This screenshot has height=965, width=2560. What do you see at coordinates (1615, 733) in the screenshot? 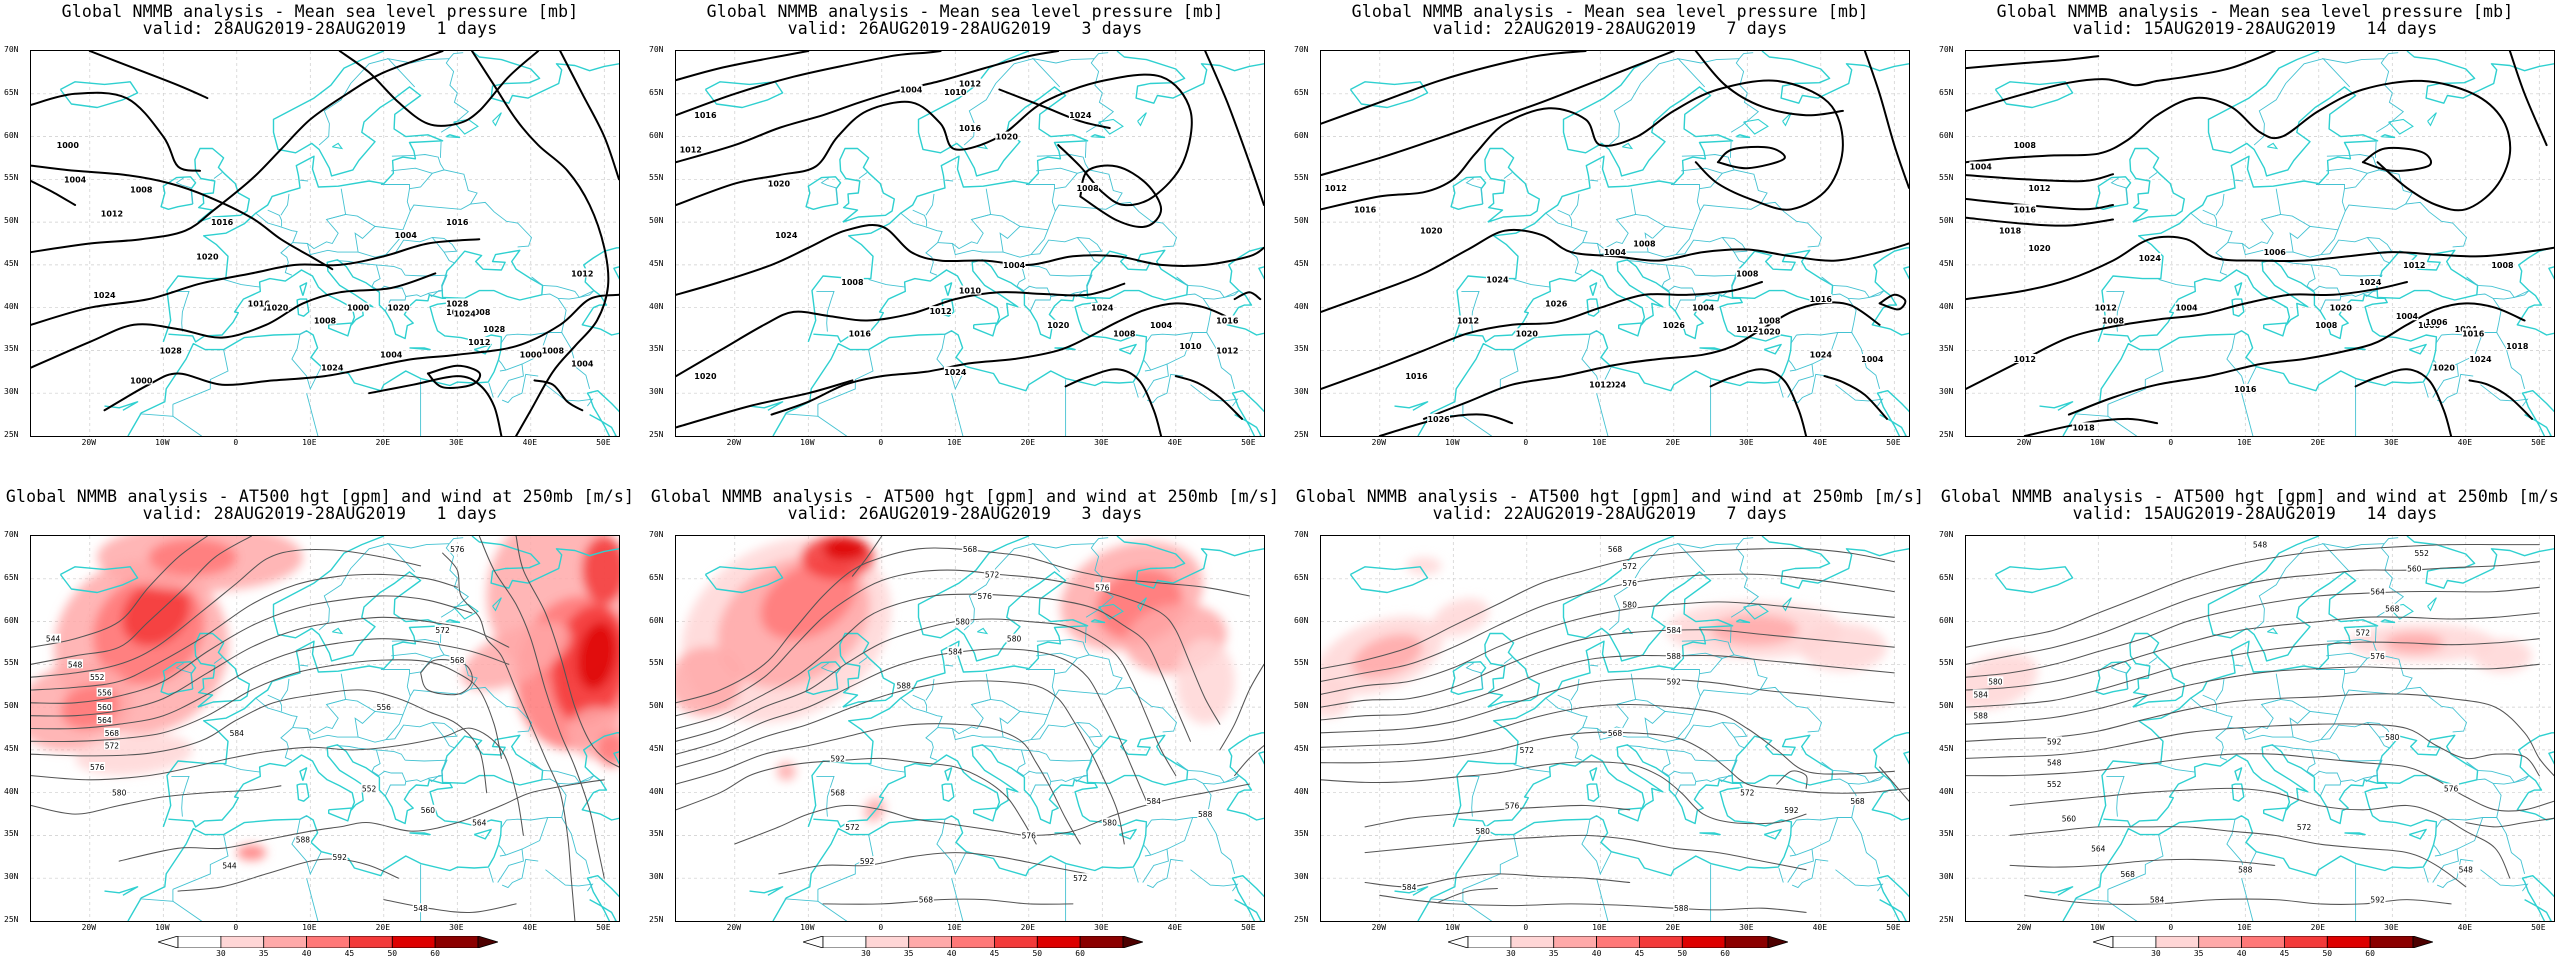
I see `contour-label: 568` at bounding box center [1615, 733].